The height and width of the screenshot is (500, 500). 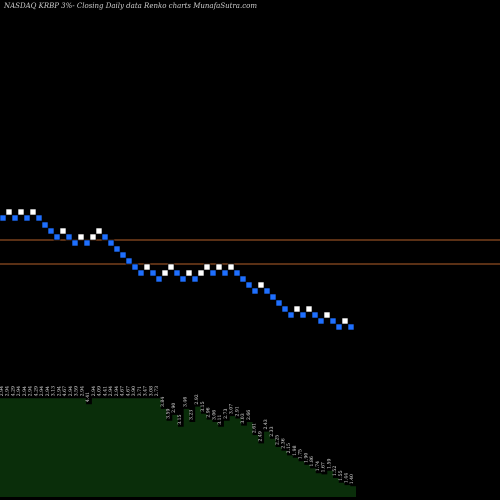 What do you see at coordinates (174, 408) in the screenshot?
I see `volume-label: 2.90` at bounding box center [174, 408].